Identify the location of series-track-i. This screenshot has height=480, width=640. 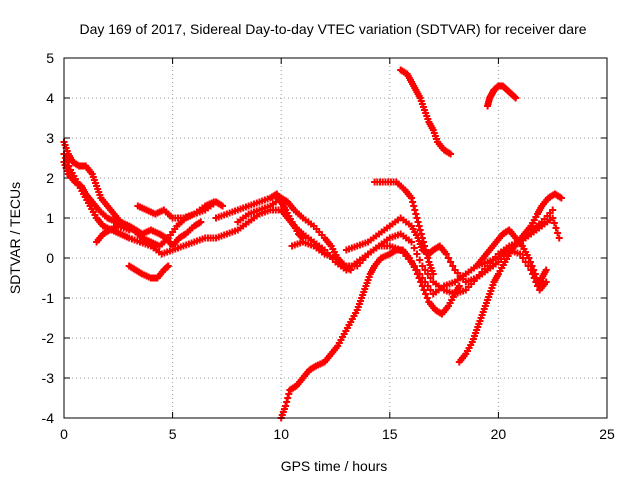
(419, 268).